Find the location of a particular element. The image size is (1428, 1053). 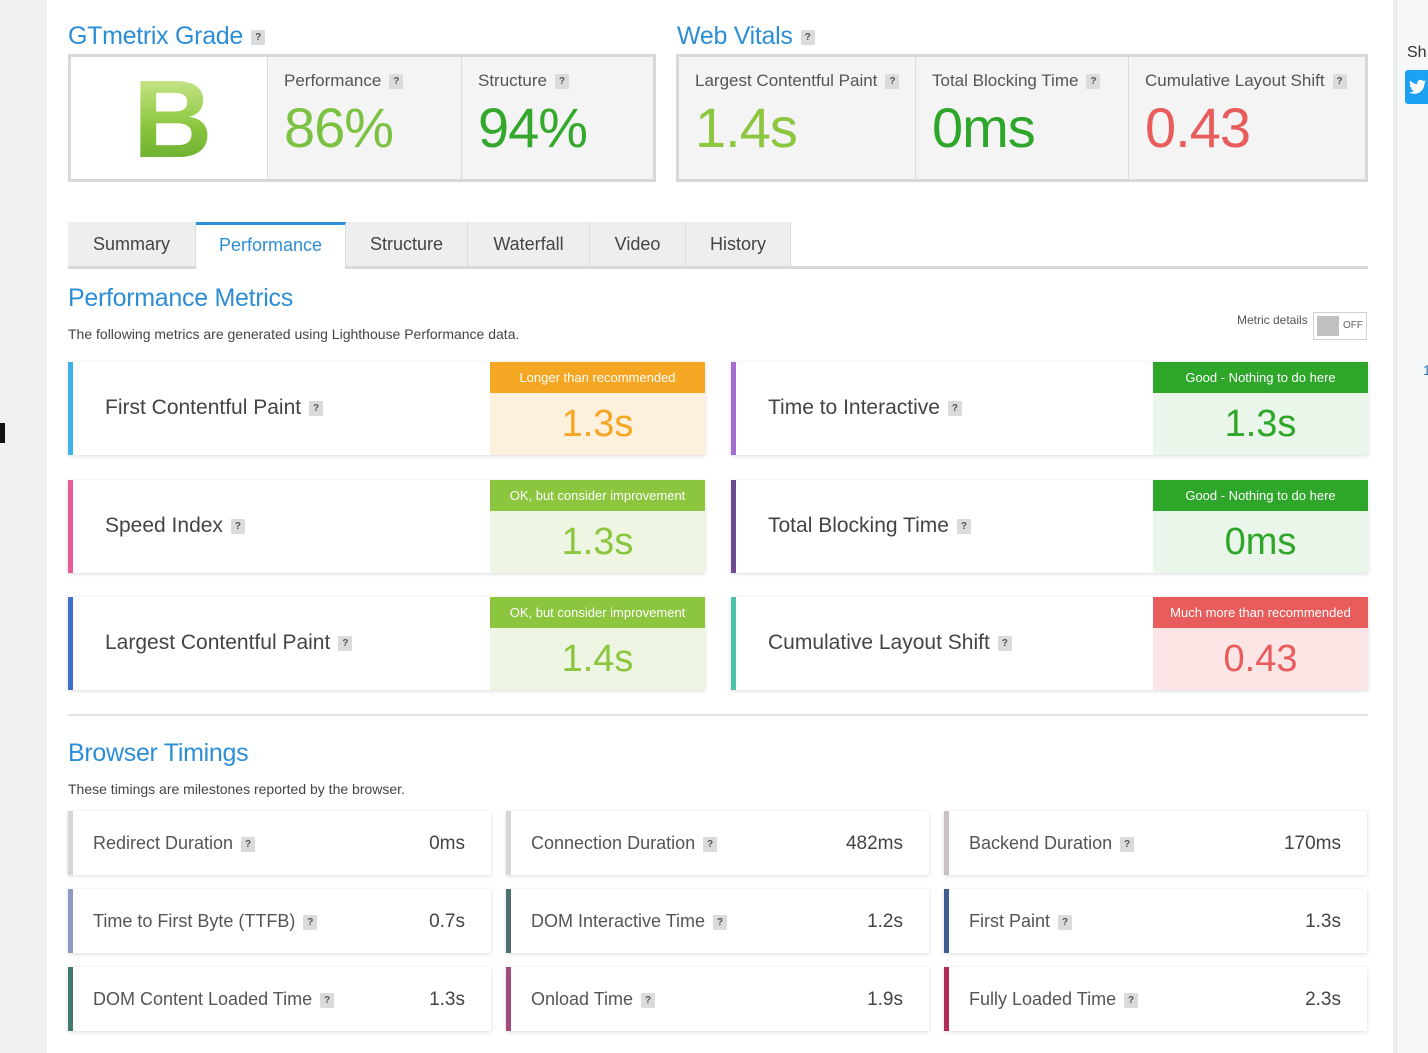

metric-details-toggle-group: Metric details OFF is located at coordinates (1302, 326).